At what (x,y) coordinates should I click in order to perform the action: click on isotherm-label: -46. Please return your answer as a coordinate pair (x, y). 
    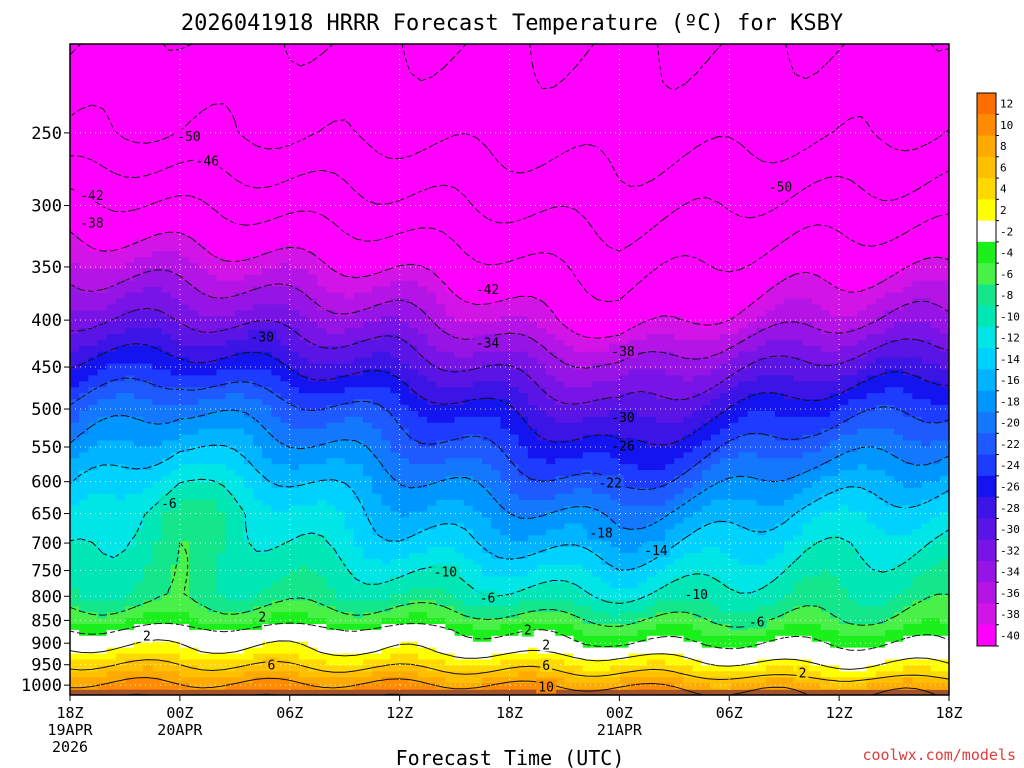
    Looking at the image, I should click on (207, 162).